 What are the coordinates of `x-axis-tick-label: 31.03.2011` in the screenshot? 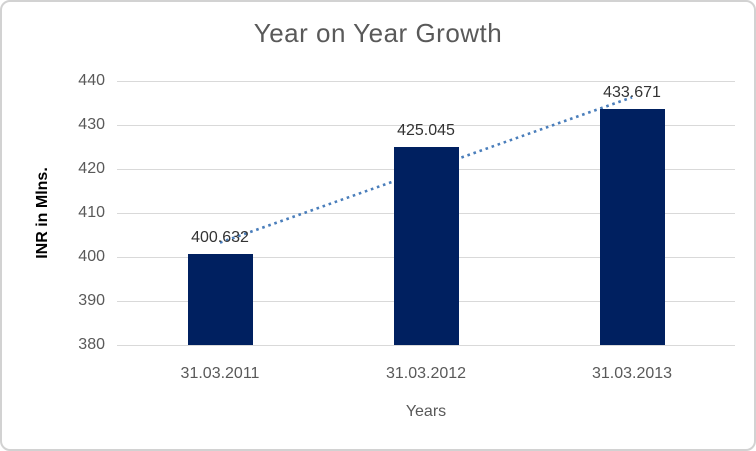 It's located at (220, 373).